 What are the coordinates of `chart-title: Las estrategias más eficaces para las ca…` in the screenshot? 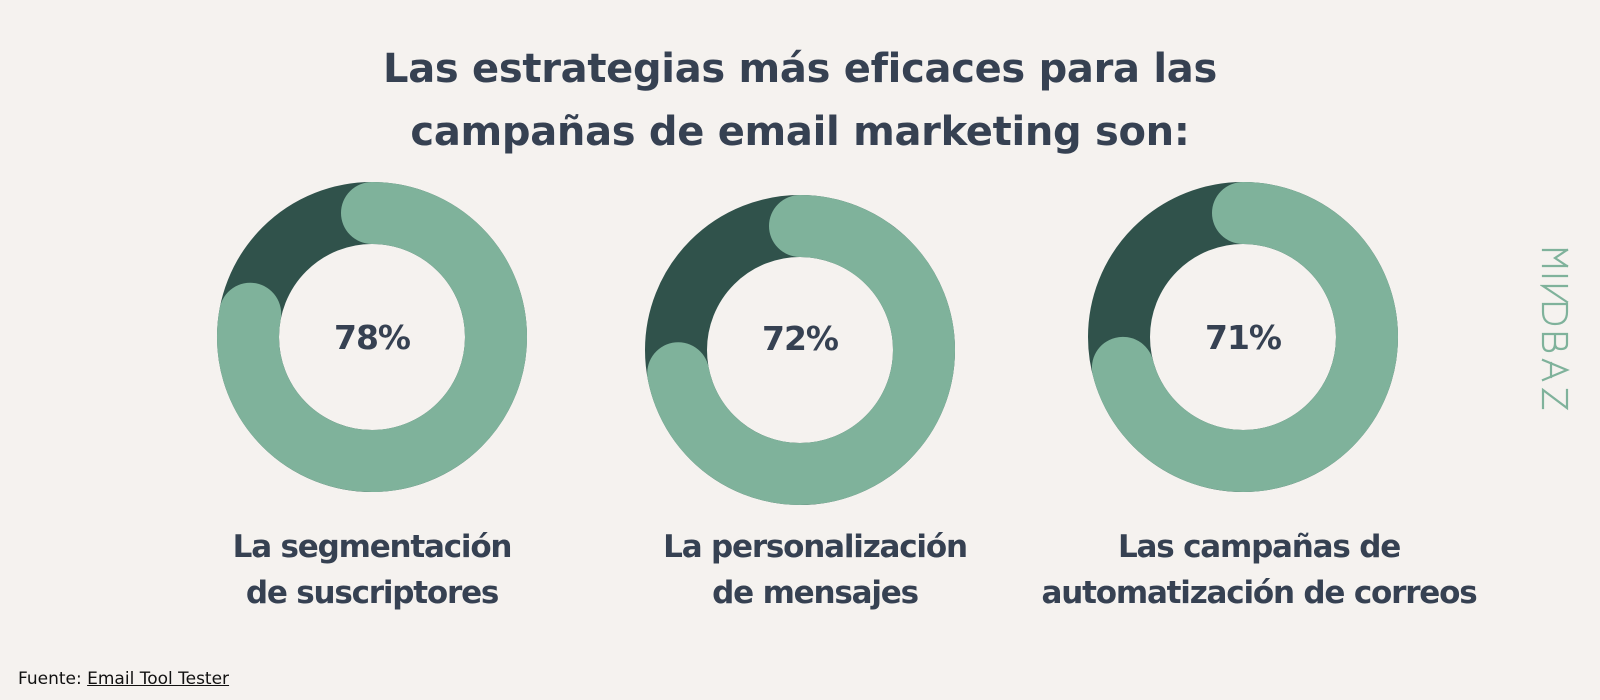 It's located at (800, 101).